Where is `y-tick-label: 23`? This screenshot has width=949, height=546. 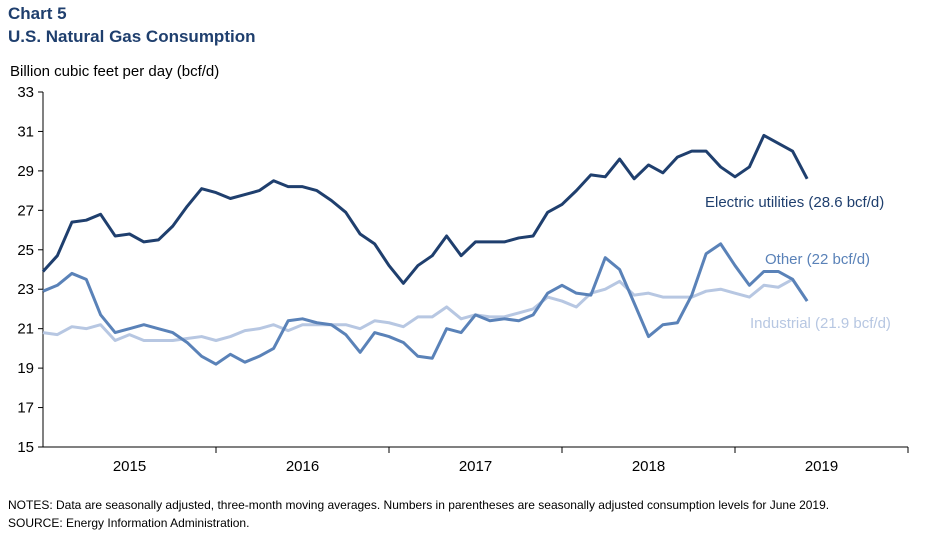
y-tick-label: 23 is located at coordinates (25, 289).